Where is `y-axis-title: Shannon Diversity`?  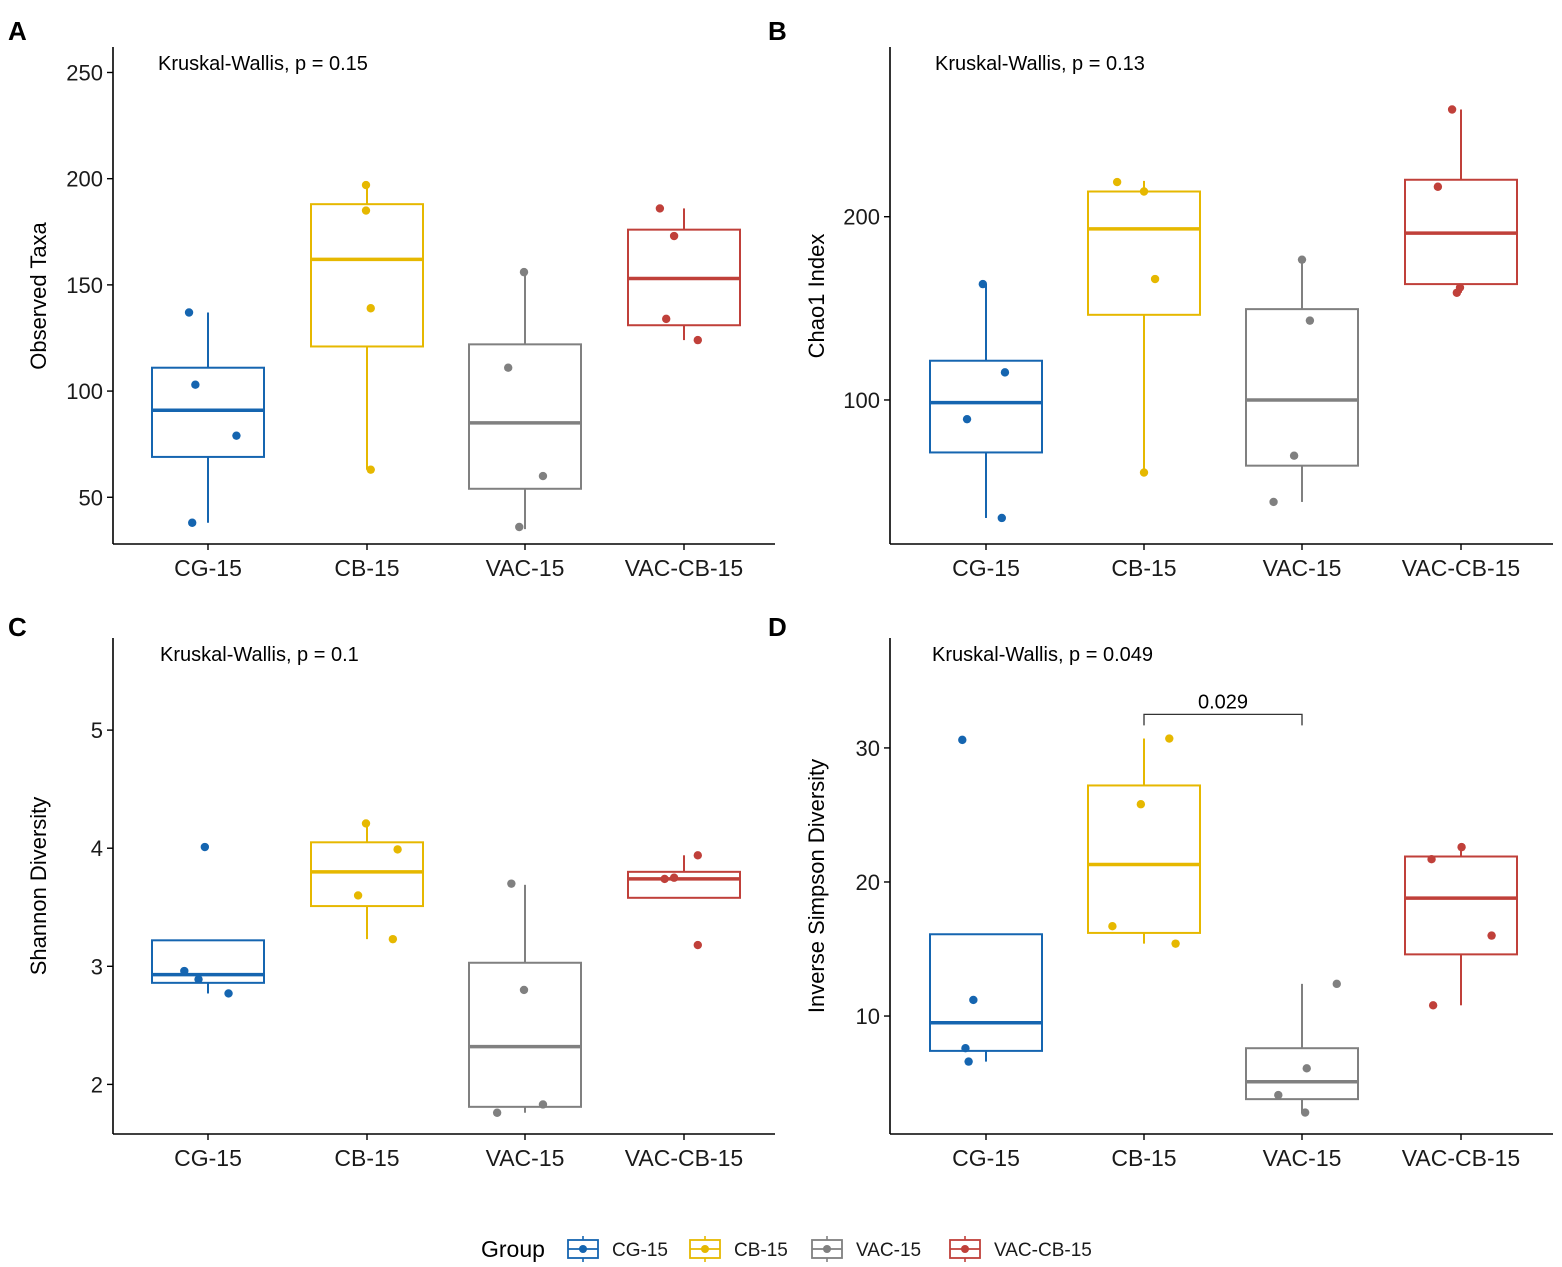 y-axis-title: Shannon Diversity is located at coordinates (38, 886).